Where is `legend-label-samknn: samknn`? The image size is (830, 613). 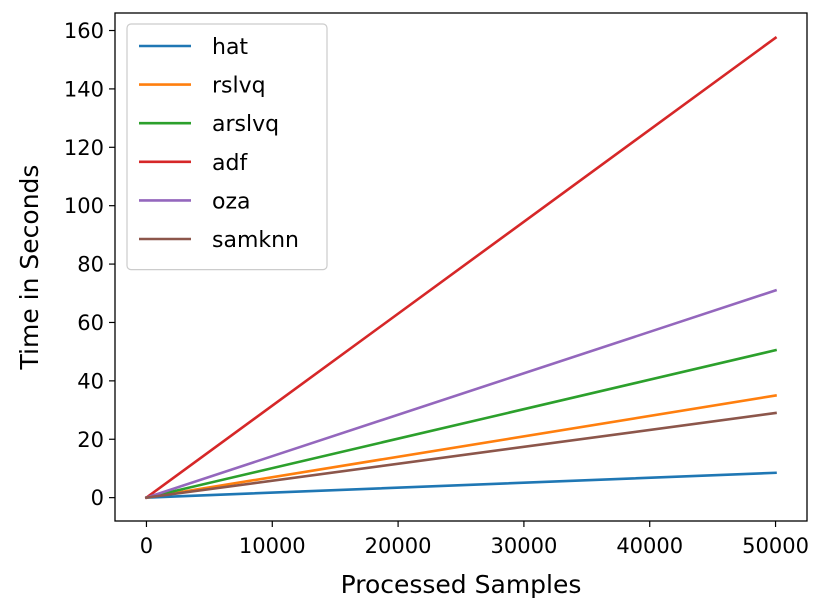 legend-label-samknn: samknn is located at coordinates (255, 240).